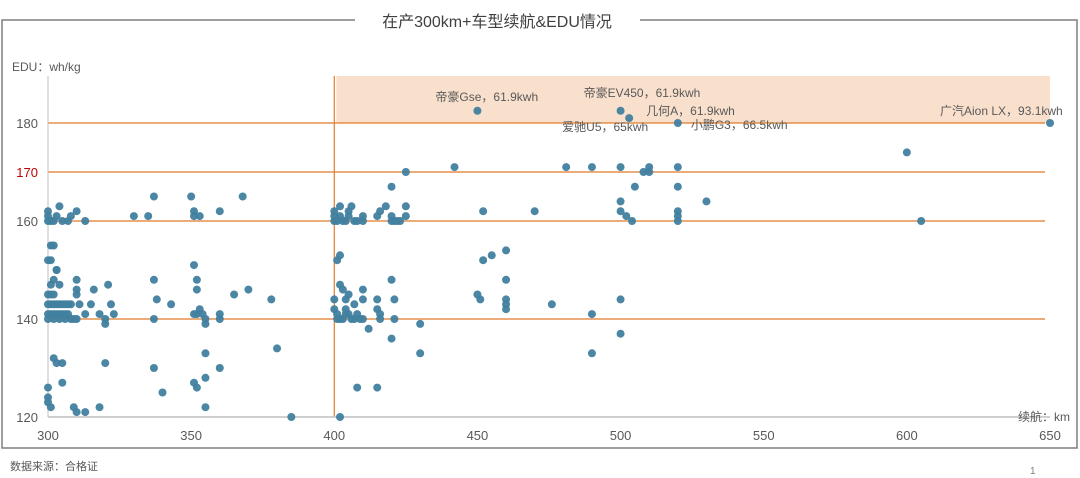  Describe the element at coordinates (497, 22) in the screenshot. I see `chart-title: 在产300km+车型续航&EDU情况` at that location.